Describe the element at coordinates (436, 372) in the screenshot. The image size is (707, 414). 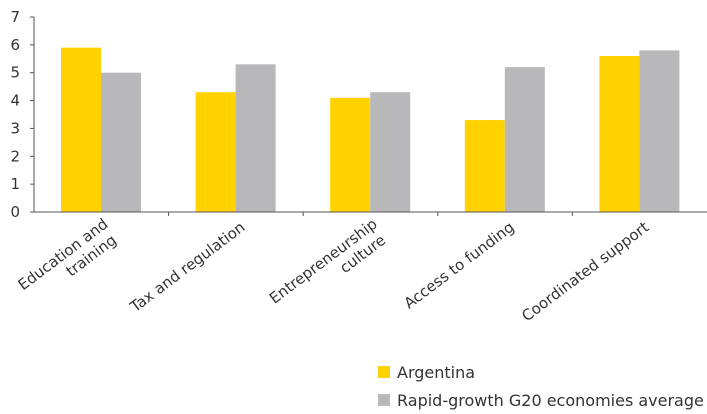
I see `legend-label-argentina: Argentina` at that location.